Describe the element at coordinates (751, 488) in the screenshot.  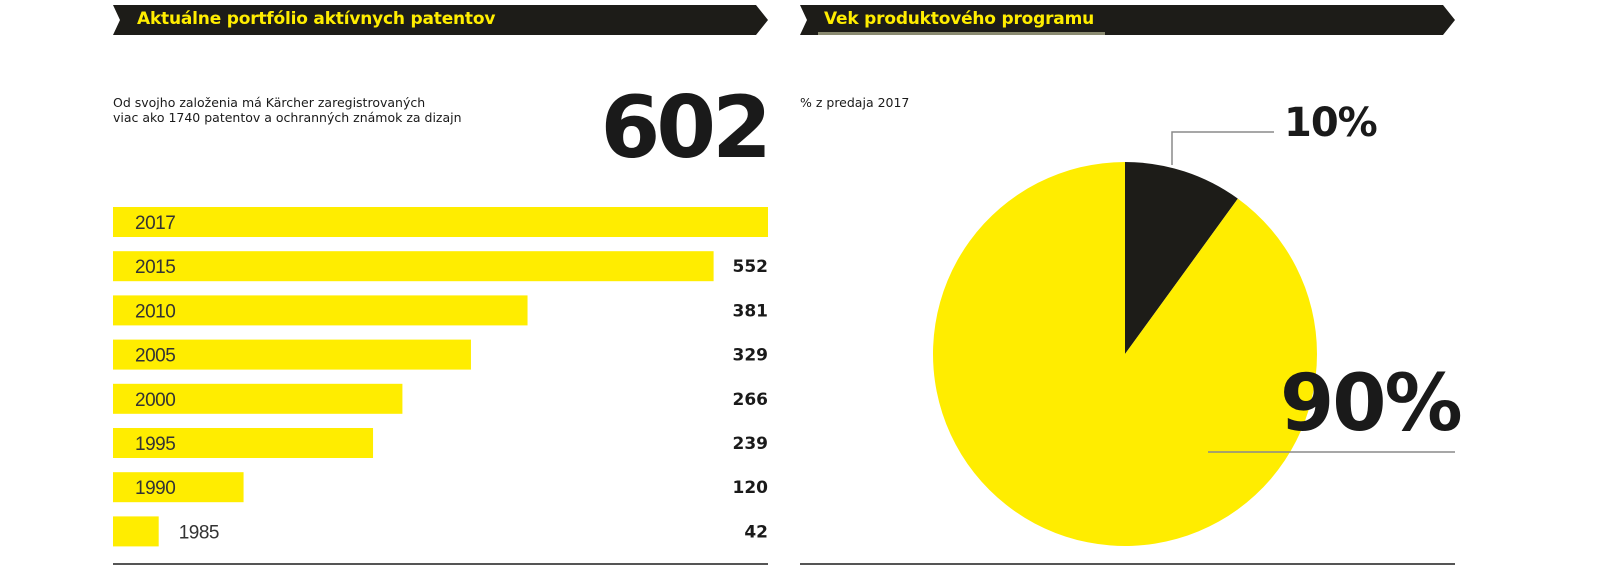
I see `bar-value-label: 120` at that location.